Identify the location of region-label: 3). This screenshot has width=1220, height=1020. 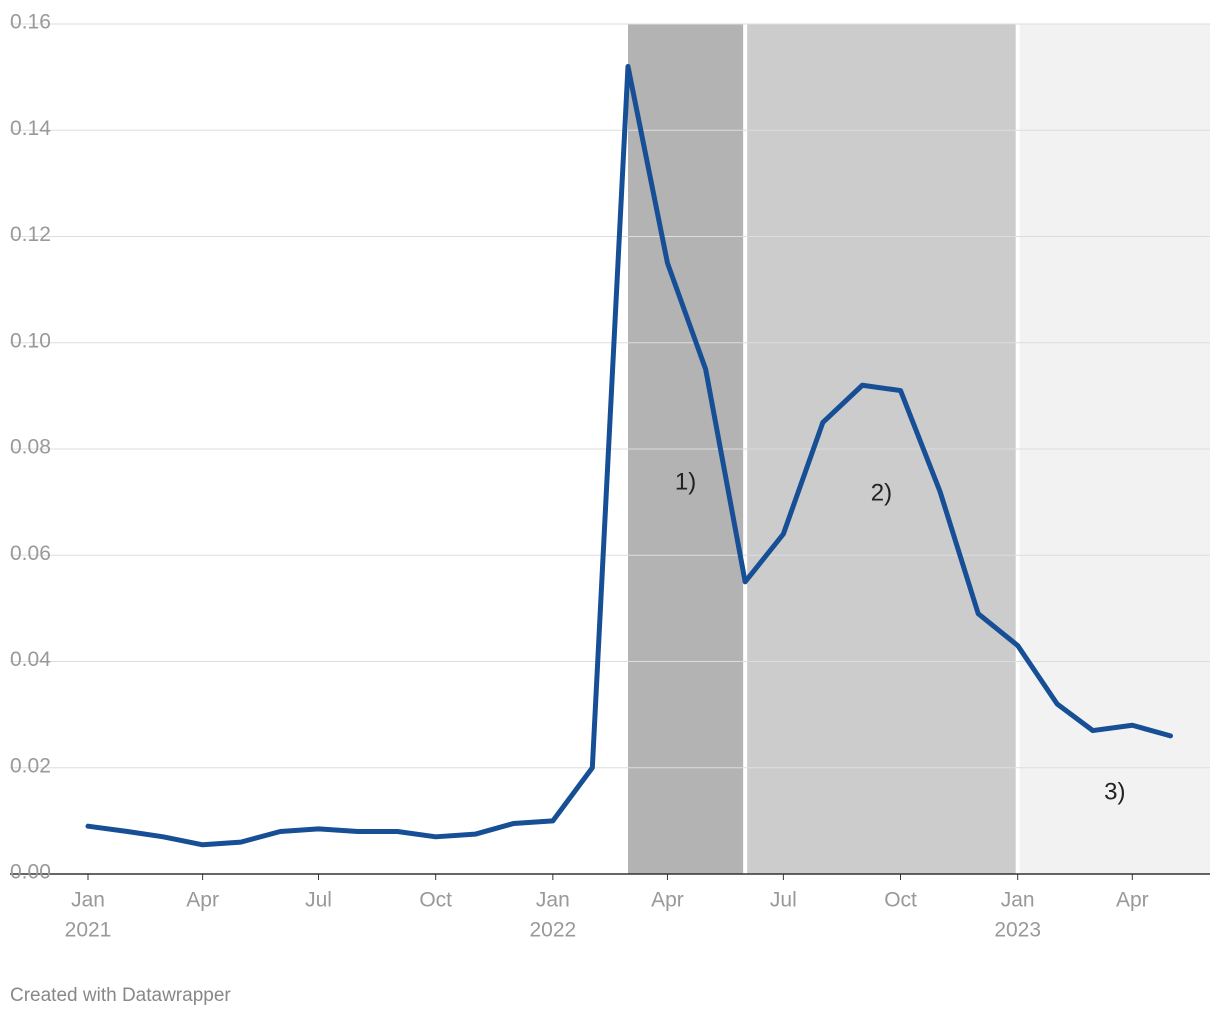
(1114, 791).